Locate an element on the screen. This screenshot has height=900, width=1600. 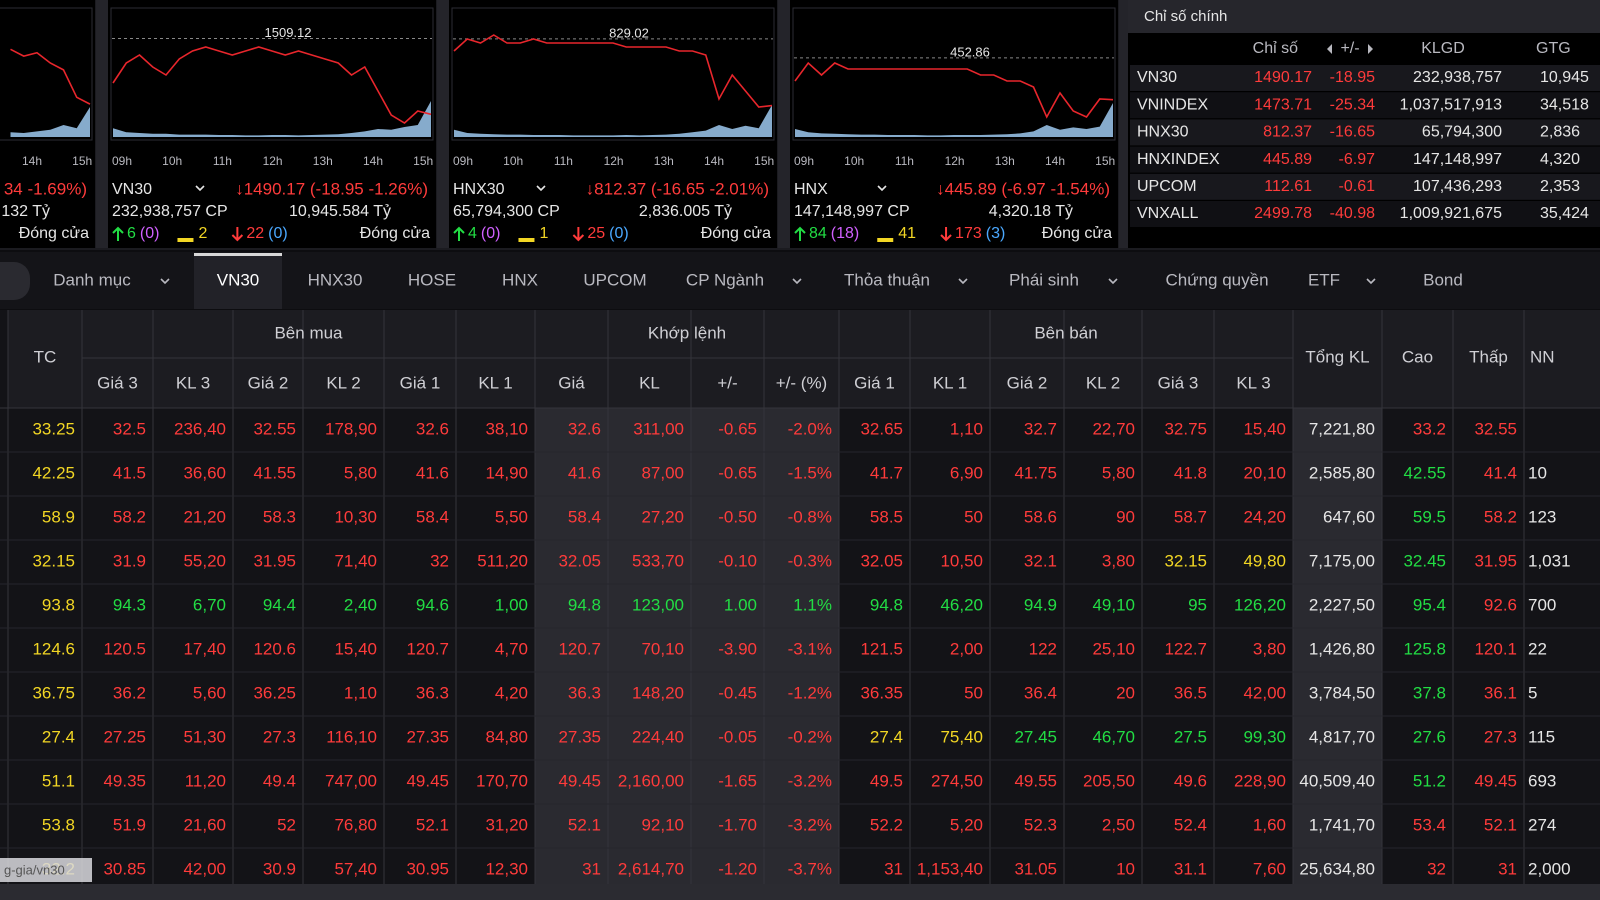
index-volume: 232,938,757 CP is located at coordinates (170, 211).